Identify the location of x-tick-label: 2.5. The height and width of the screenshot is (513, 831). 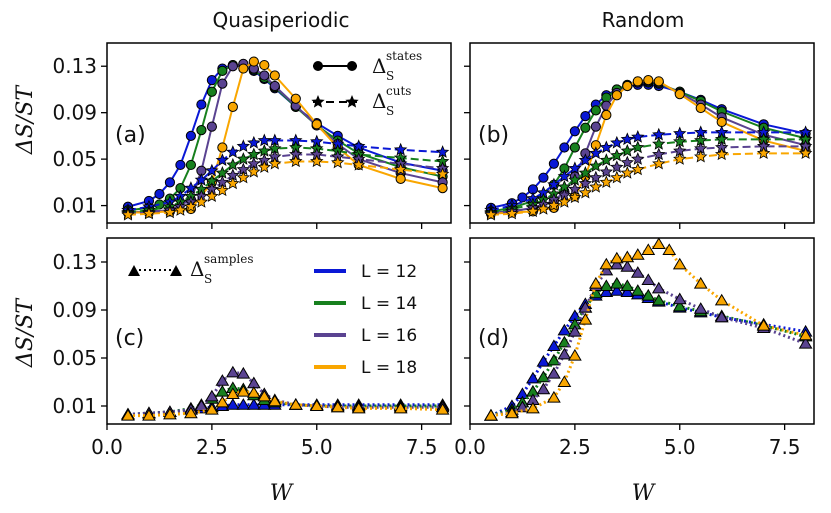
(575, 447).